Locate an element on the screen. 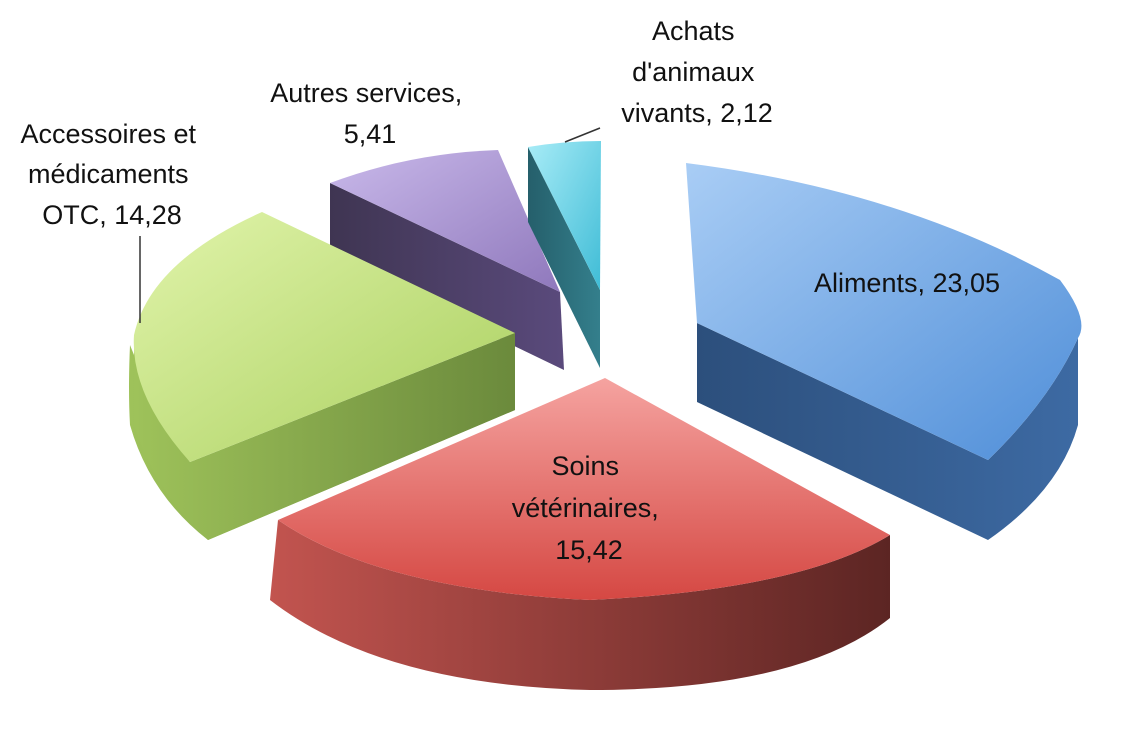  slice-aliments-side is located at coordinates (887, 431).